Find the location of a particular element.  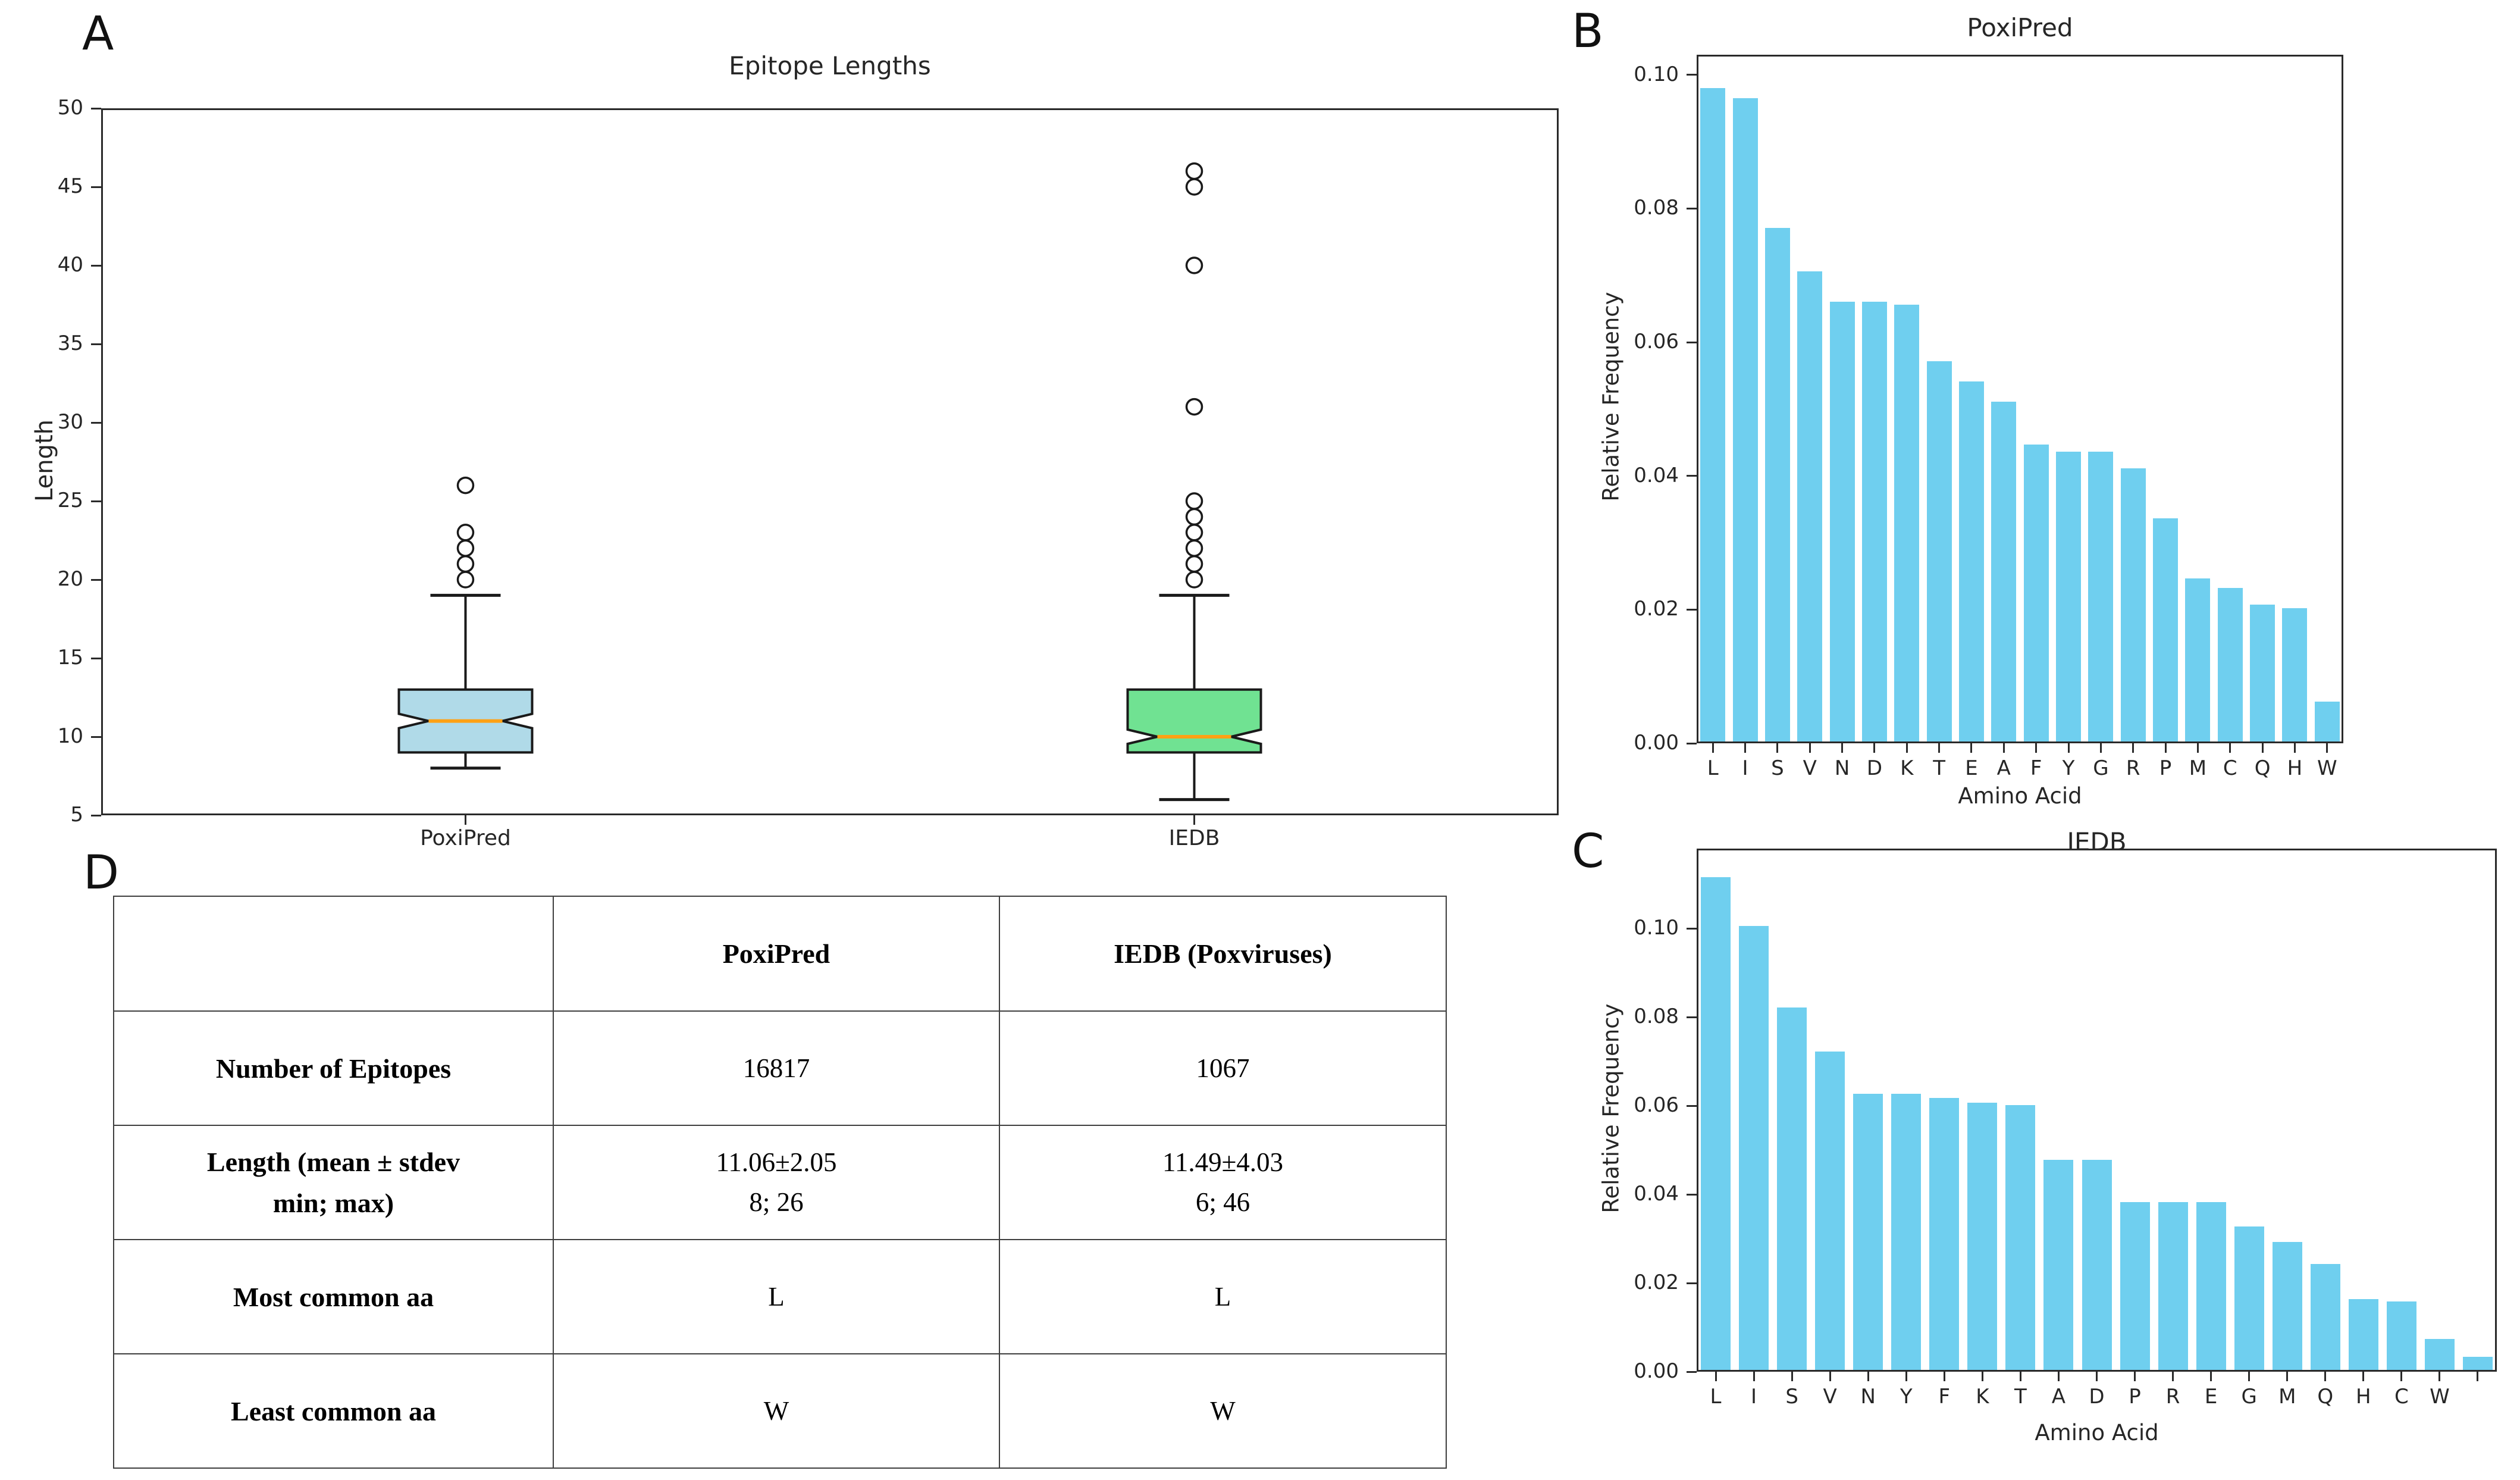

boxplot-canvas is located at coordinates (829, 482).